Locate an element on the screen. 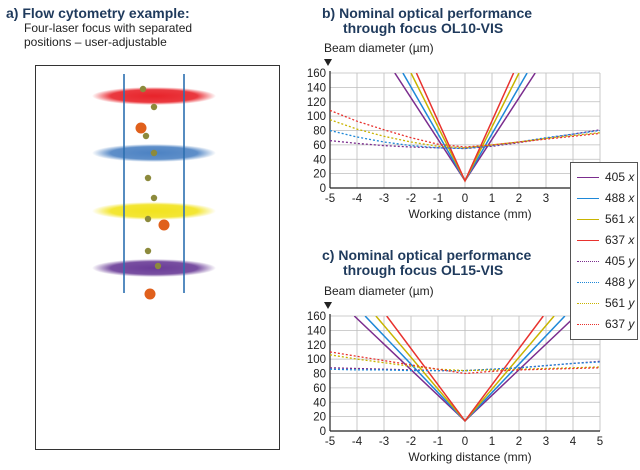 The width and height of the screenshot is (640, 470). legend-wavelength: 405 is located at coordinates (617, 177).